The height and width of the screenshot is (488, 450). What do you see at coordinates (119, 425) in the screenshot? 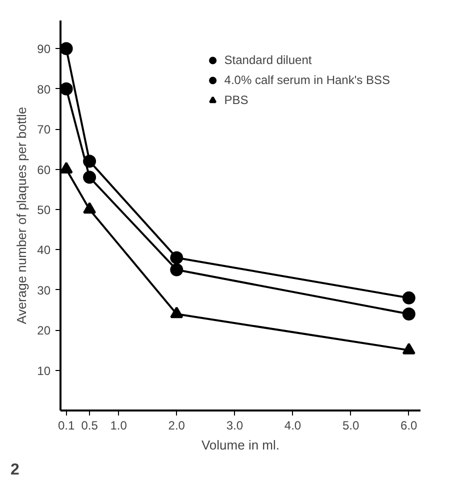
I see `x-tick-label: 1.0` at bounding box center [119, 425].